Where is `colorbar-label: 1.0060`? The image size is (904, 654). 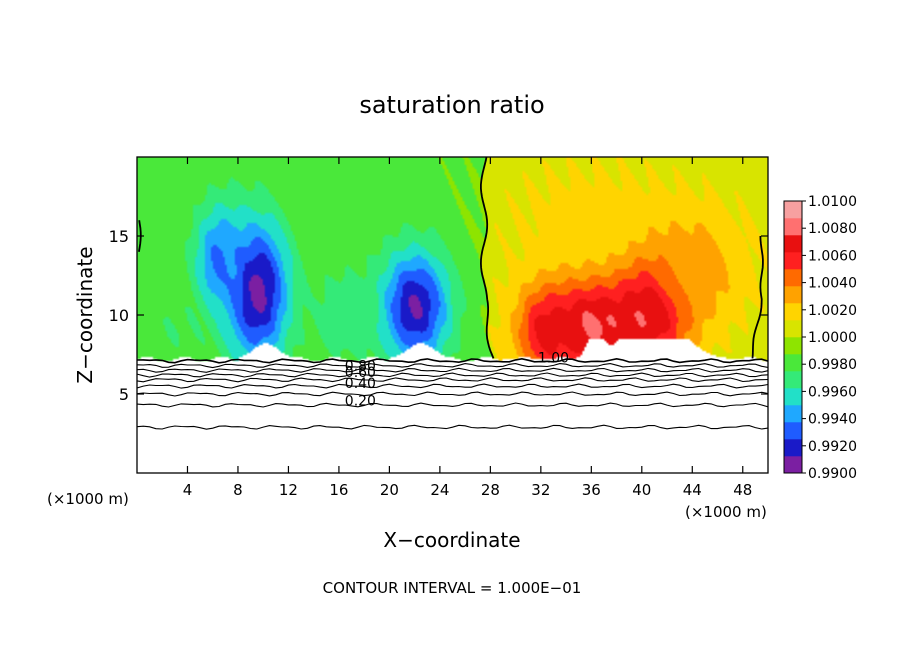 colorbar-label: 1.0060 is located at coordinates (832, 256).